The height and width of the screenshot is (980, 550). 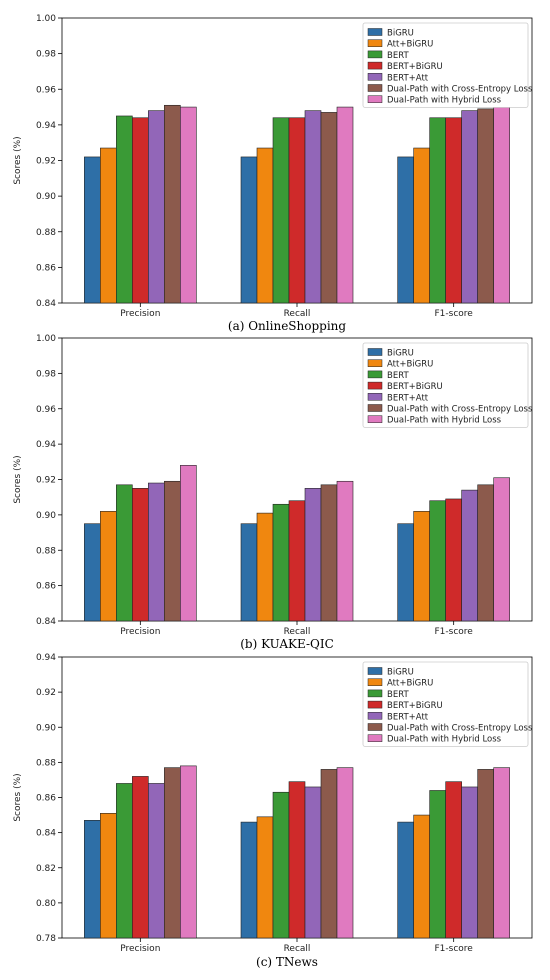 What do you see at coordinates (444, 740) in the screenshot?
I see `legend-label: Dual-Path with Hybrid Loss` at bounding box center [444, 740].